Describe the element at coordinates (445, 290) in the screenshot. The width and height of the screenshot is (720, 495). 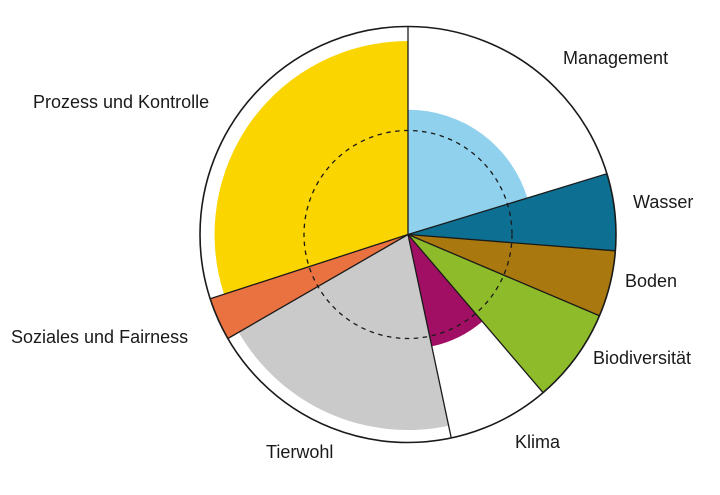
I see `sector-fill-klima` at that location.